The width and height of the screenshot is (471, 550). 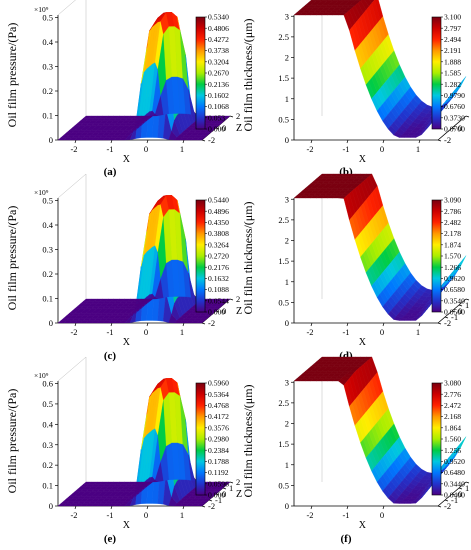 What do you see at coordinates (452, 211) in the screenshot?
I see `colorbar-label: 2.786` at bounding box center [452, 211].